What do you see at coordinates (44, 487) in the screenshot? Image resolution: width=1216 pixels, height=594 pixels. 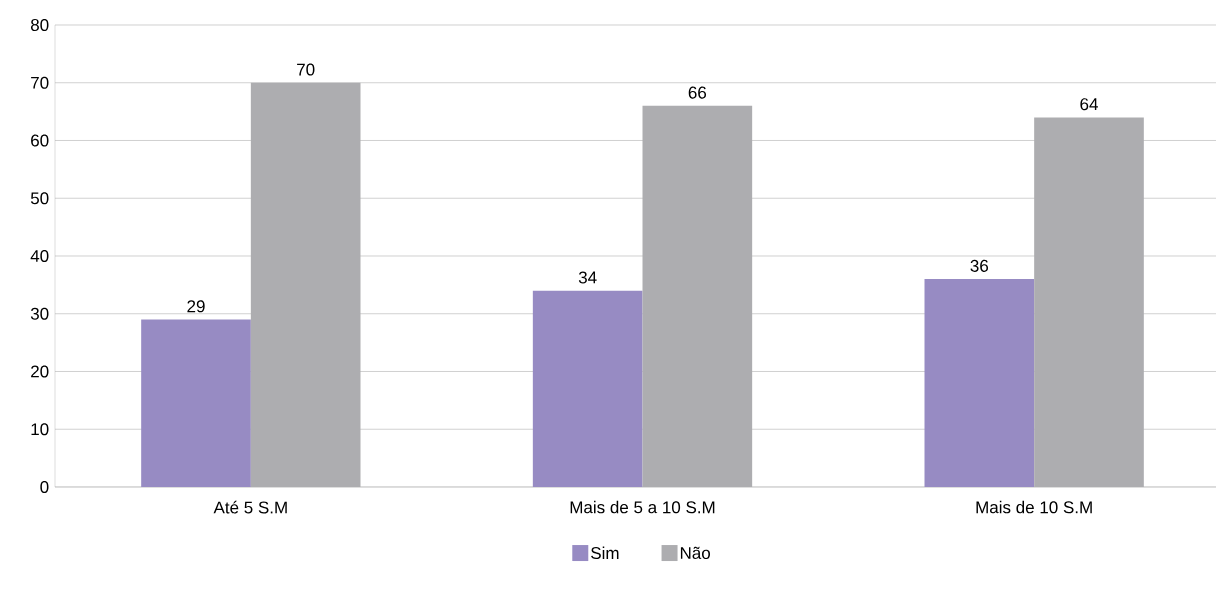 I see `y-tick-label: 0` at bounding box center [44, 487].